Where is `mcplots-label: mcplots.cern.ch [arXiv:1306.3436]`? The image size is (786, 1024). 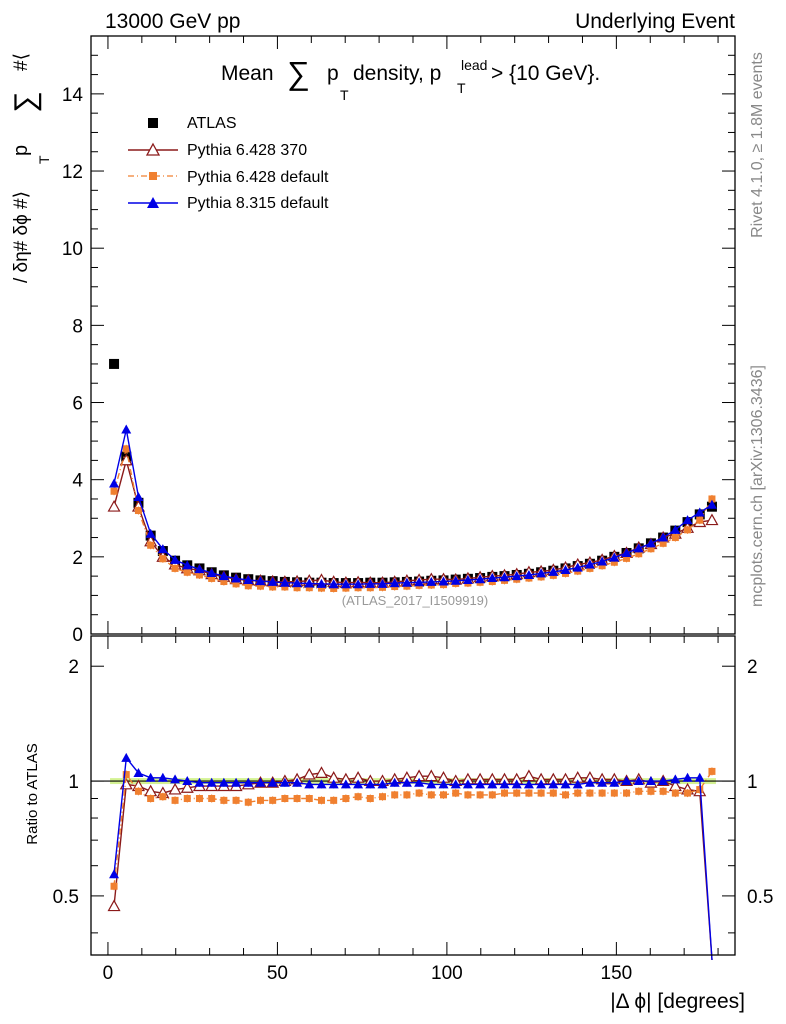
mcplots-label: mcplots.cern.ch [arXiv:1306.3436] is located at coordinates (757, 486).